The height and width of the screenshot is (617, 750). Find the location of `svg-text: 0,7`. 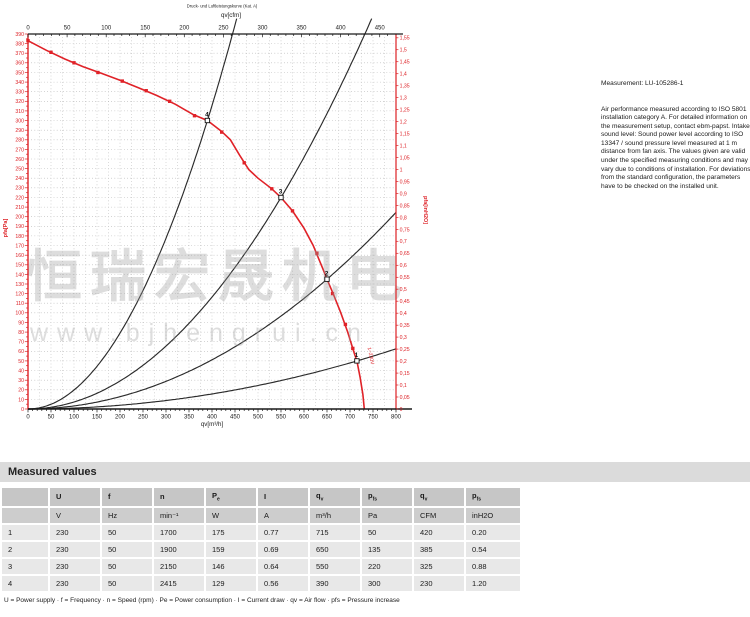

svg-text: 0,7 is located at coordinates (403, 242).